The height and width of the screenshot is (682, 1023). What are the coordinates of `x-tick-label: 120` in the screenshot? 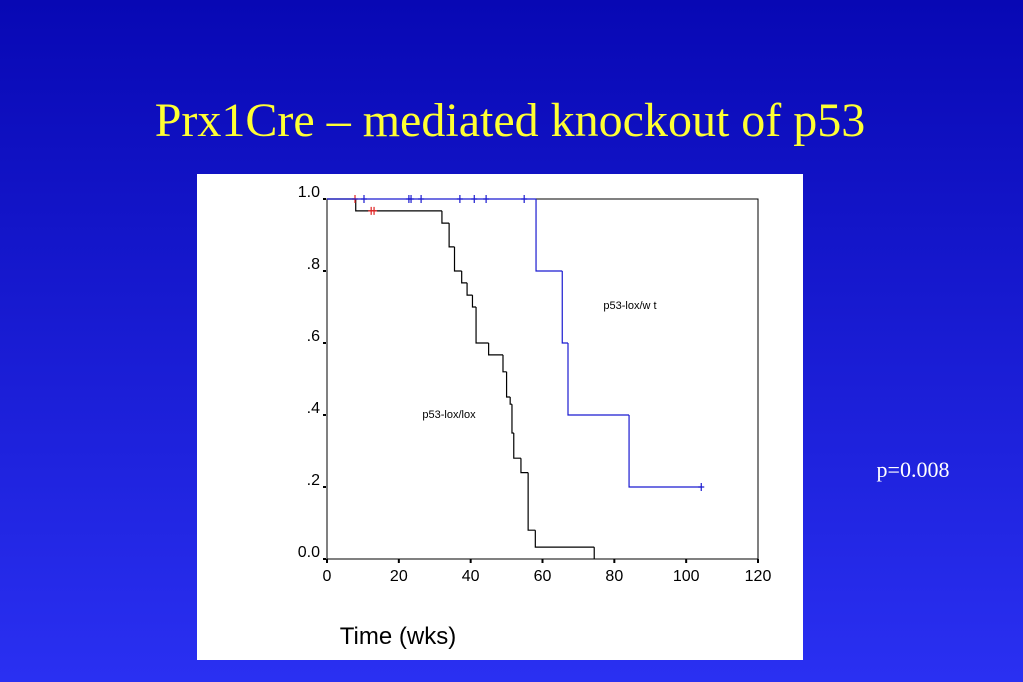 It's located at (758, 576).